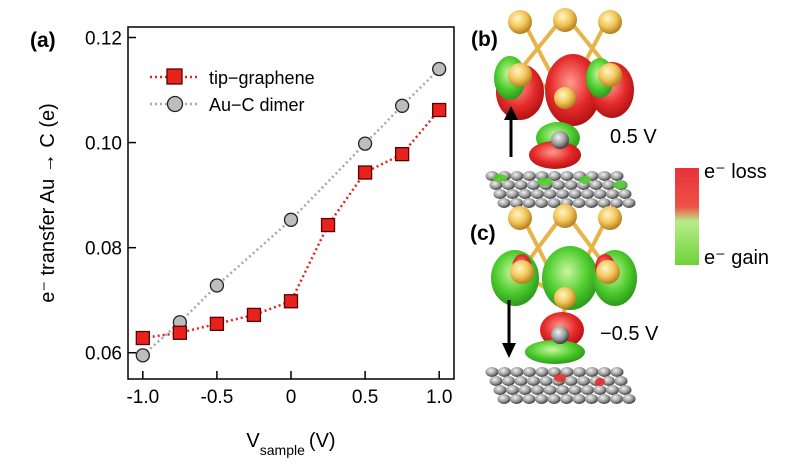  Describe the element at coordinates (103, 354) in the screenshot. I see `y-tick-label: 0.06` at that location.